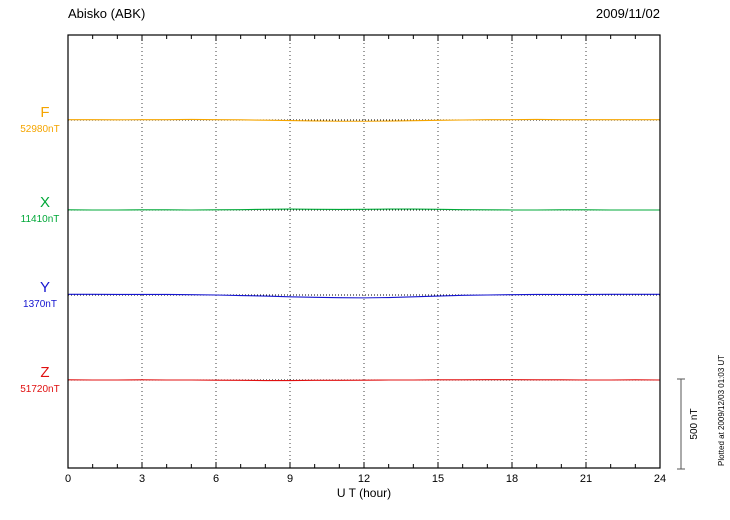  What do you see at coordinates (39, 129) in the screenshot?
I see `component-baseline-F: 52980nT` at bounding box center [39, 129].